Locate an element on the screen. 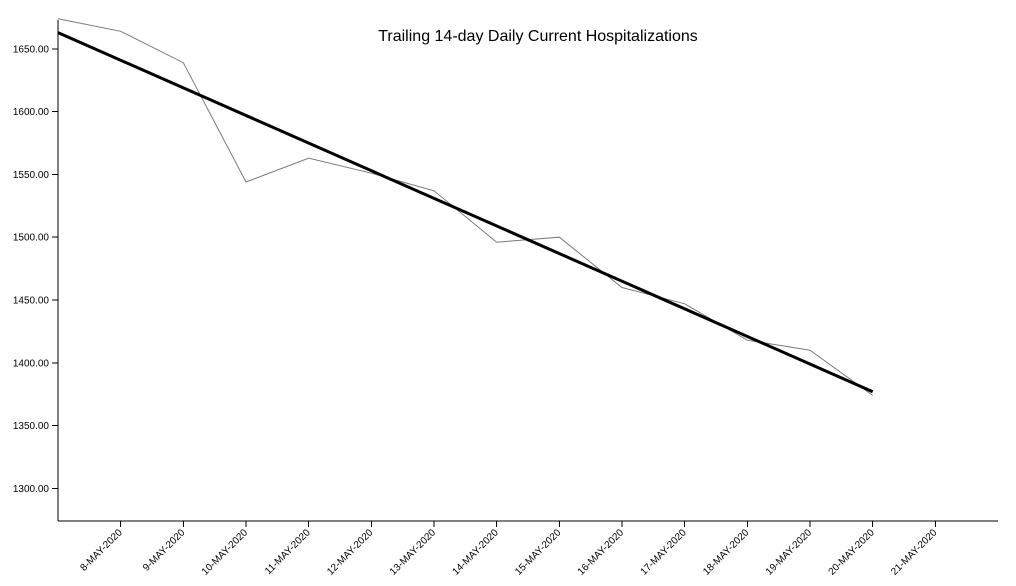 The width and height of the screenshot is (1016, 586). x-tick-label: 16-MAY-2020 is located at coordinates (601, 552).